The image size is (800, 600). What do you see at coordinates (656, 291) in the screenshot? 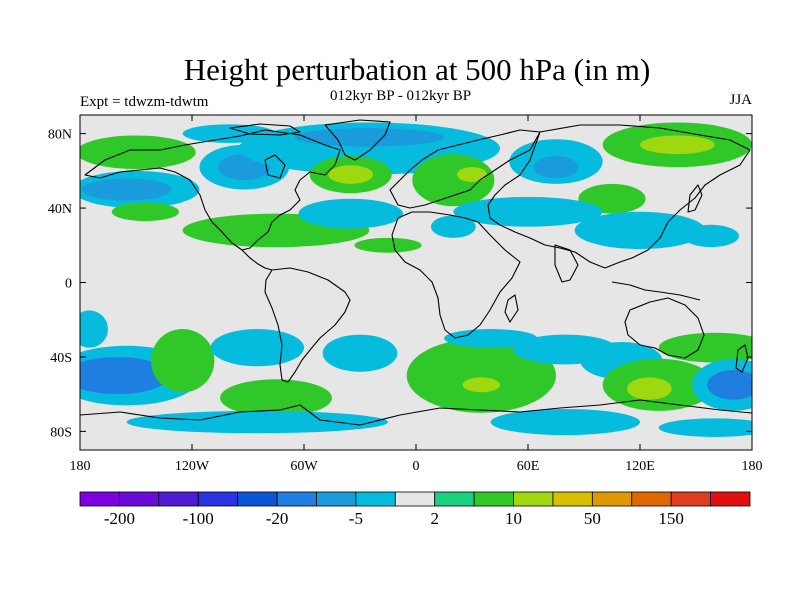
I see `coastline-indonesia` at bounding box center [656, 291].